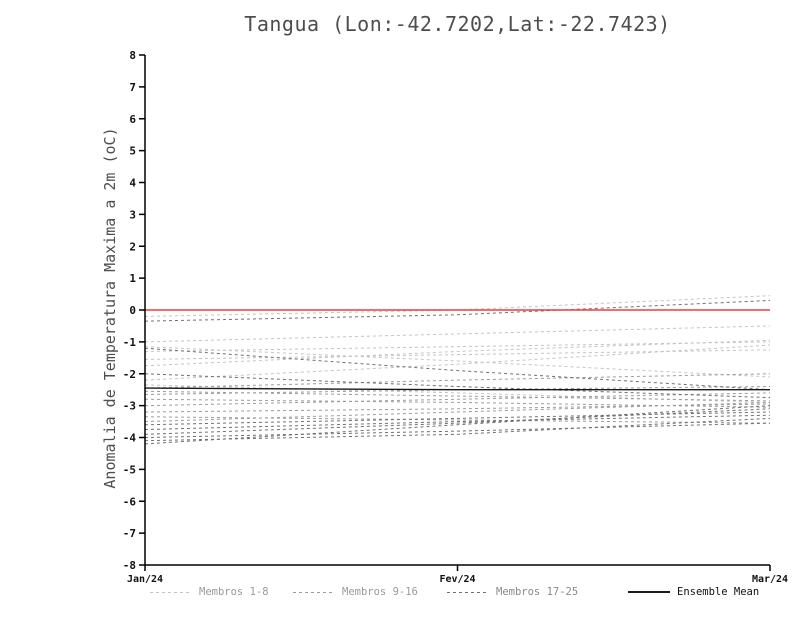  What do you see at coordinates (132, 246) in the screenshot?
I see `y-tick-label: 2` at bounding box center [132, 246].